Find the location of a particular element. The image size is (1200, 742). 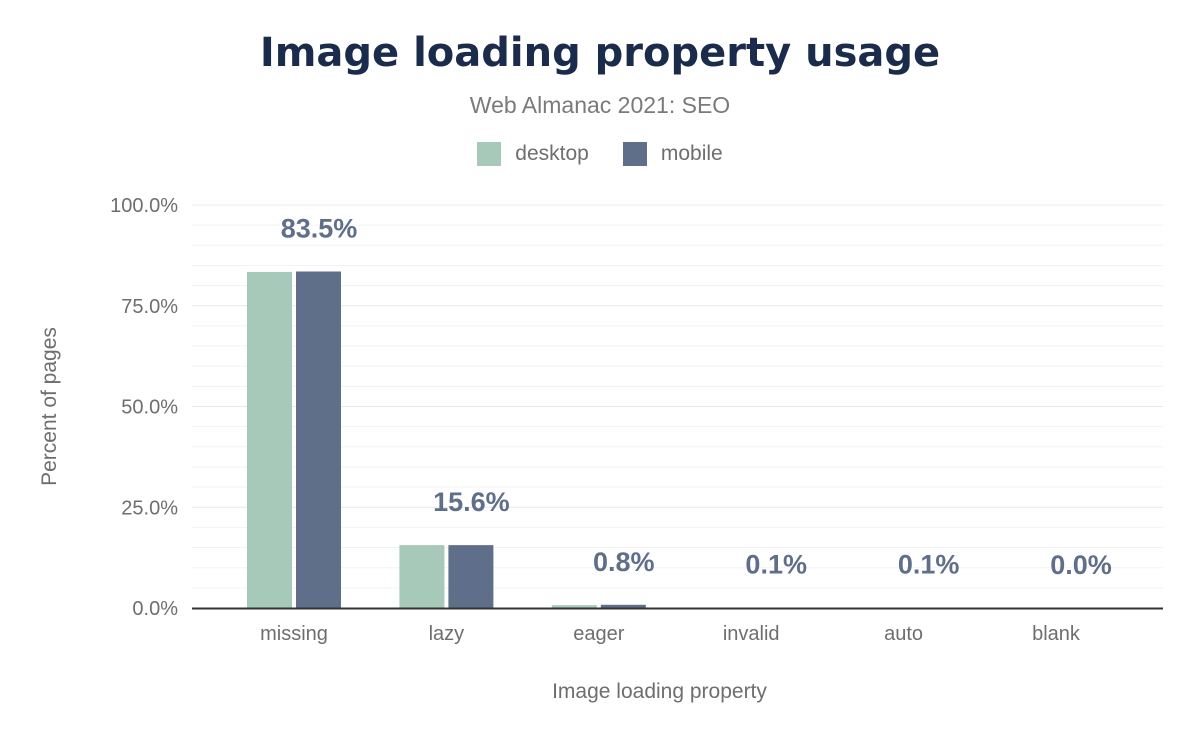

data-label: 0.0% is located at coordinates (1081, 565).